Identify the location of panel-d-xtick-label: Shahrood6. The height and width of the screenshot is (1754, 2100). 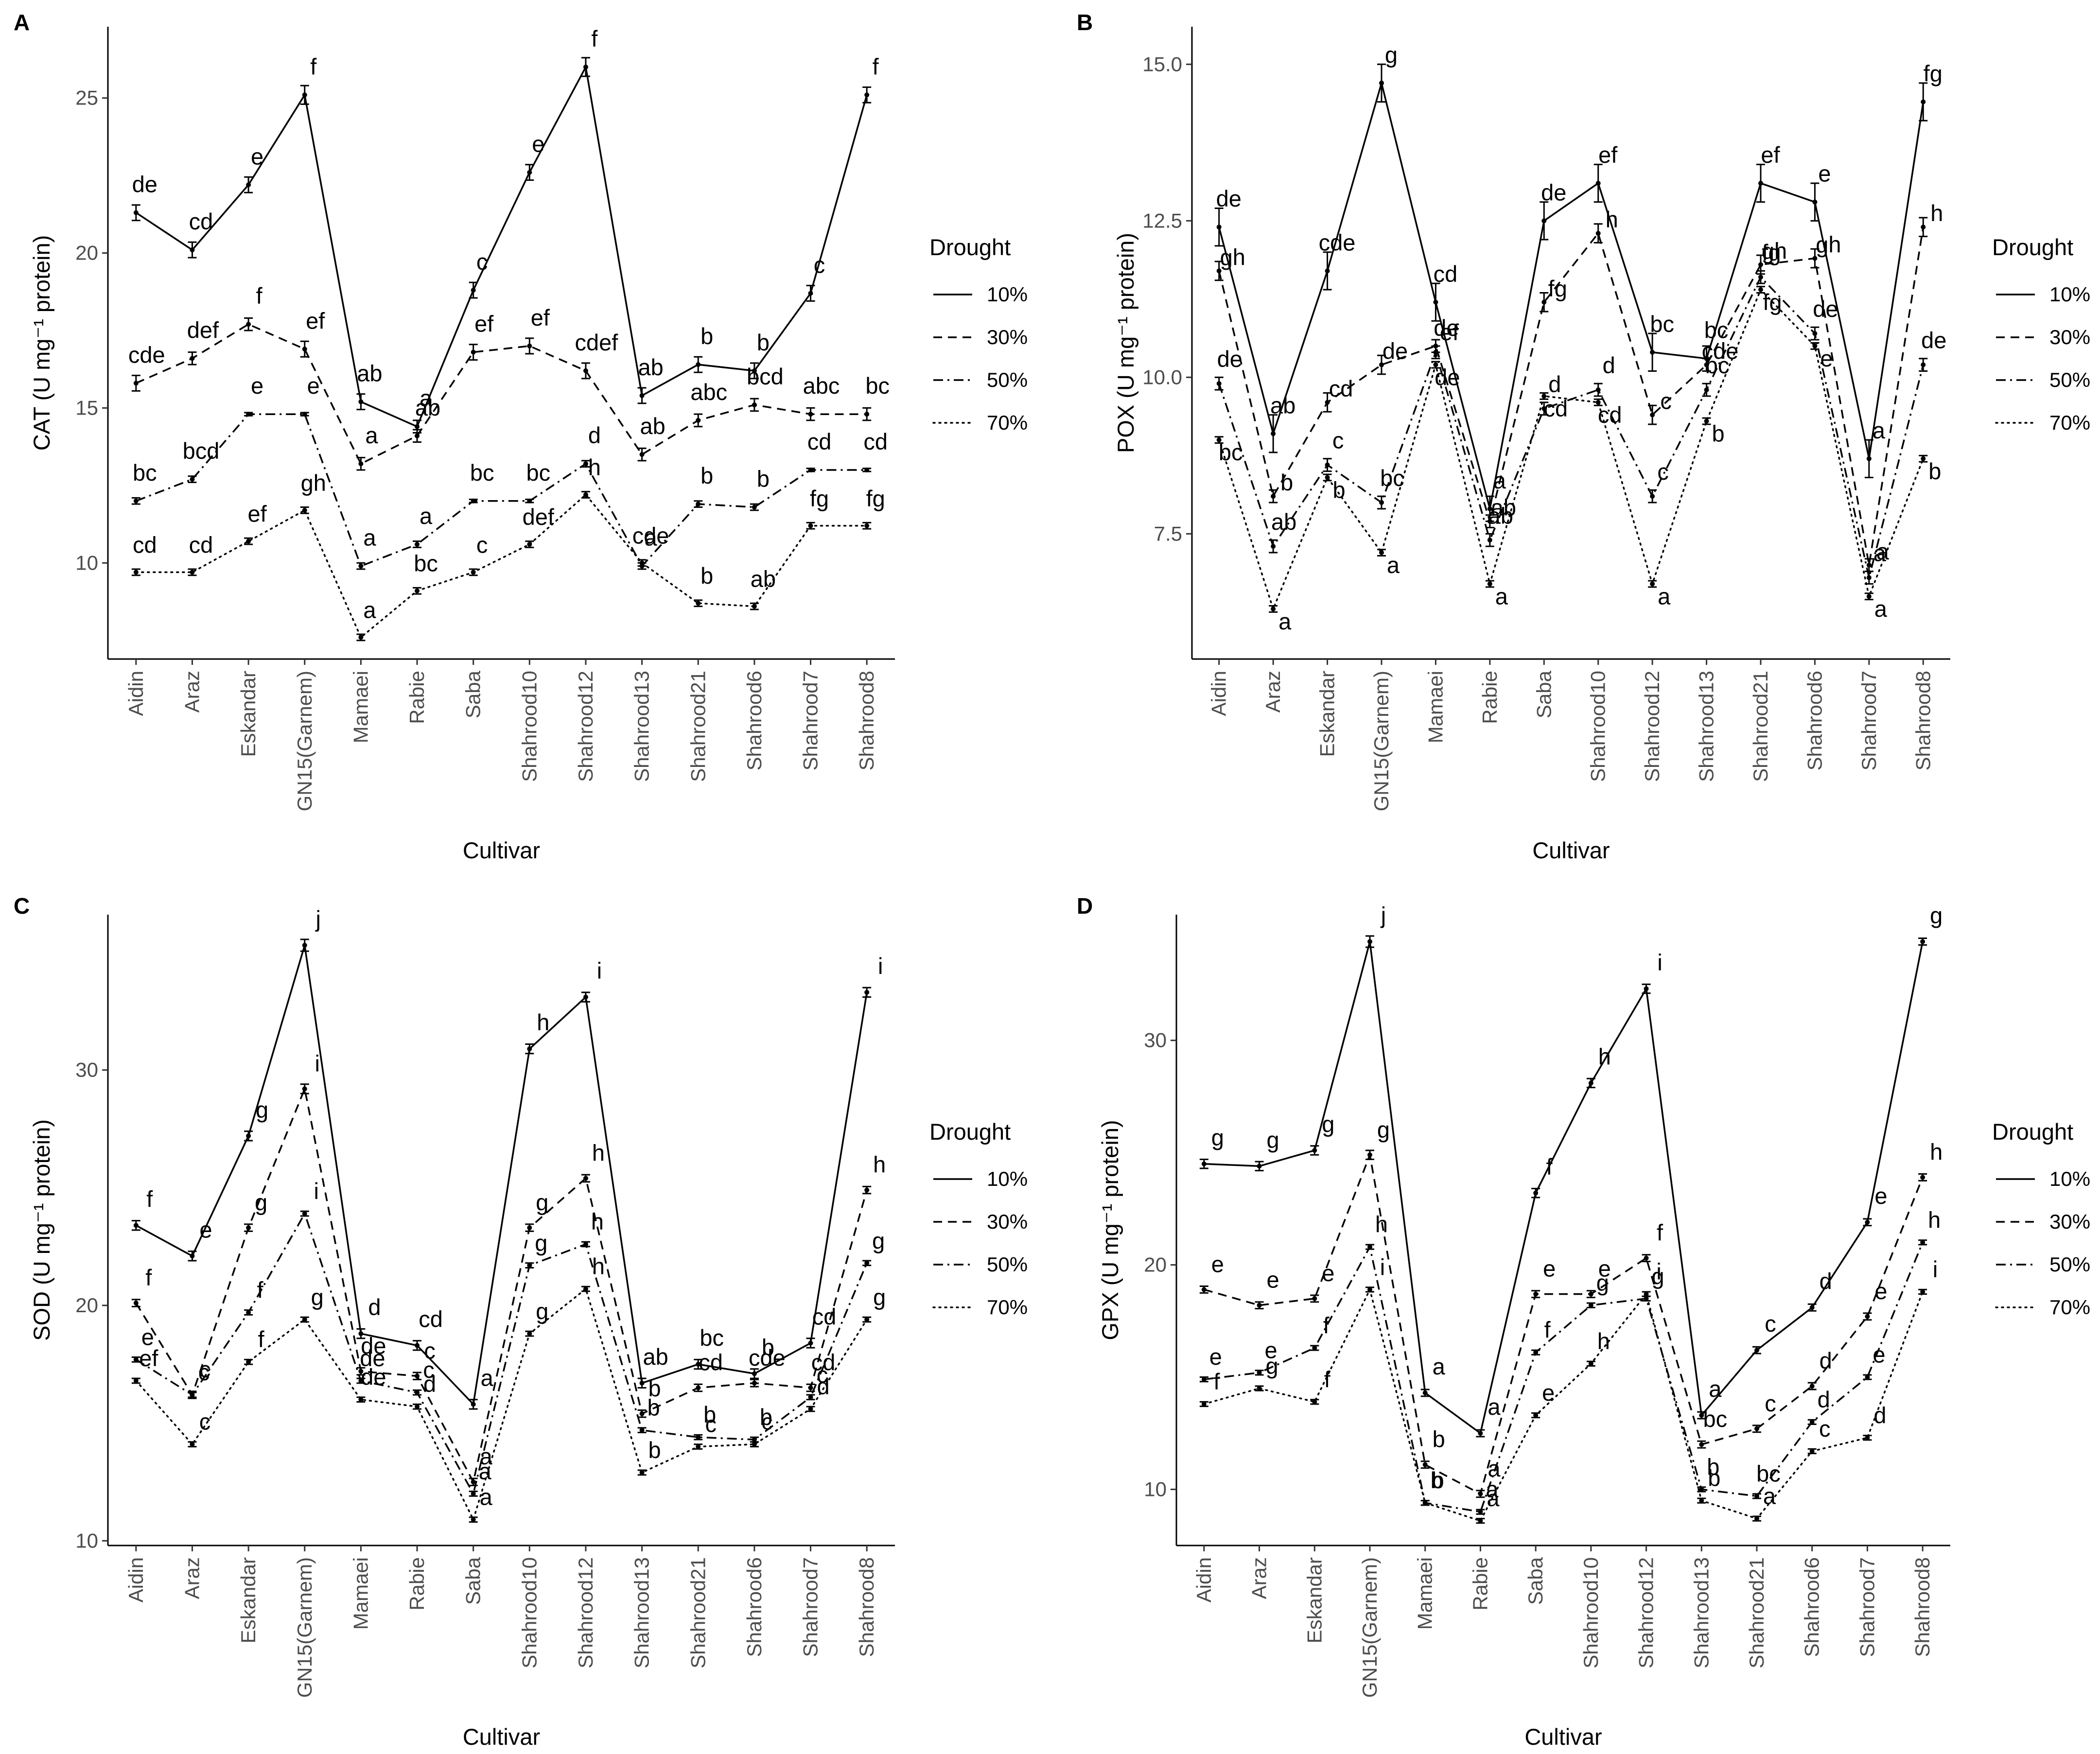
(1812, 1607).